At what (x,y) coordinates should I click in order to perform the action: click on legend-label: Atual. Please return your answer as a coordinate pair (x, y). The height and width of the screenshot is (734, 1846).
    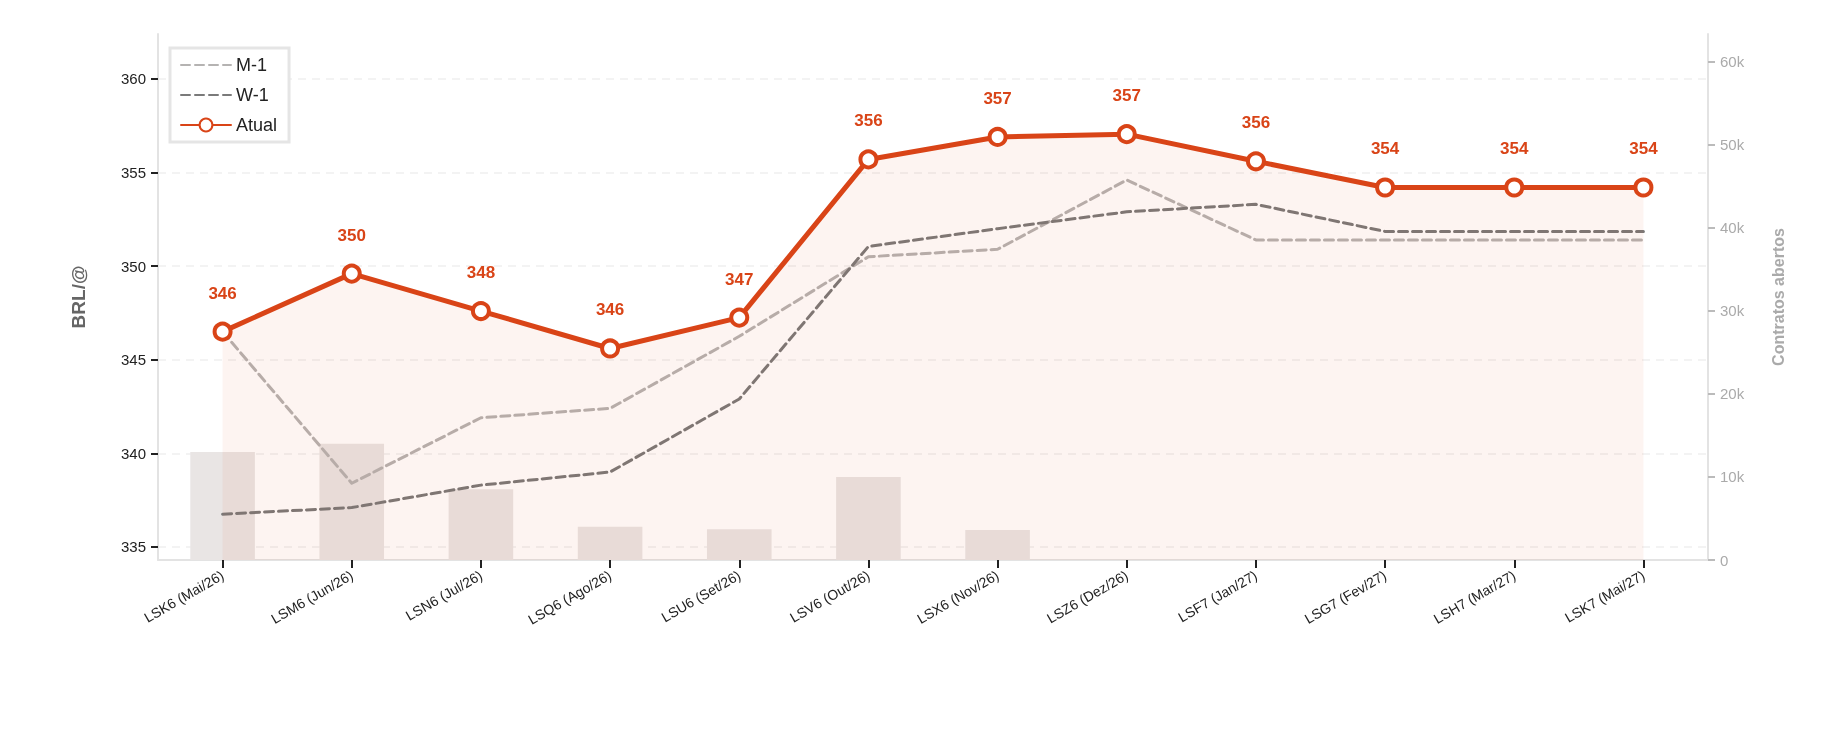
    Looking at the image, I should click on (257, 125).